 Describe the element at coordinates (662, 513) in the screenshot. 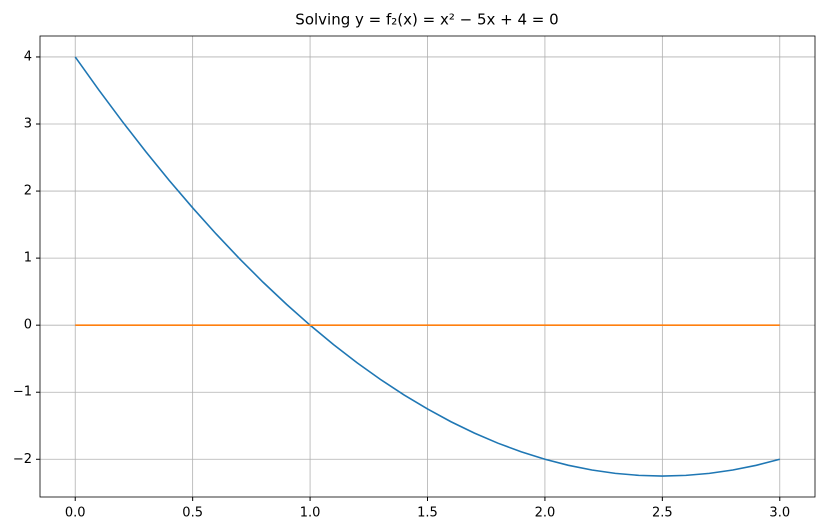

I see `x-tick-label: 2.5` at that location.